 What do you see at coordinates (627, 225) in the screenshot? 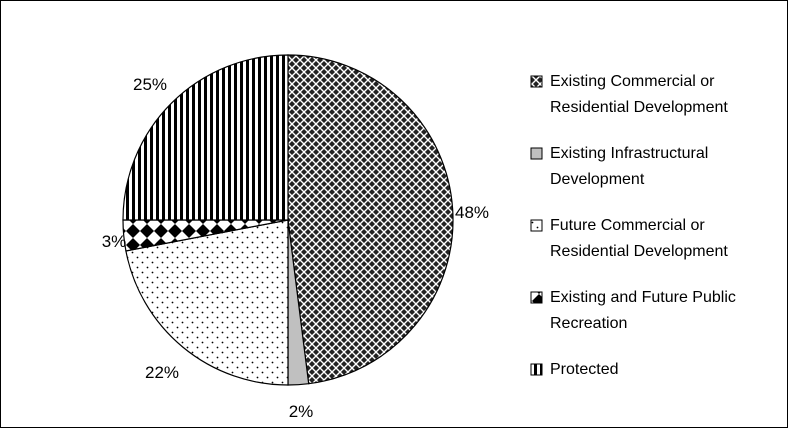
I see `legend-label-3-line-1: Future Commercial or` at bounding box center [627, 225].